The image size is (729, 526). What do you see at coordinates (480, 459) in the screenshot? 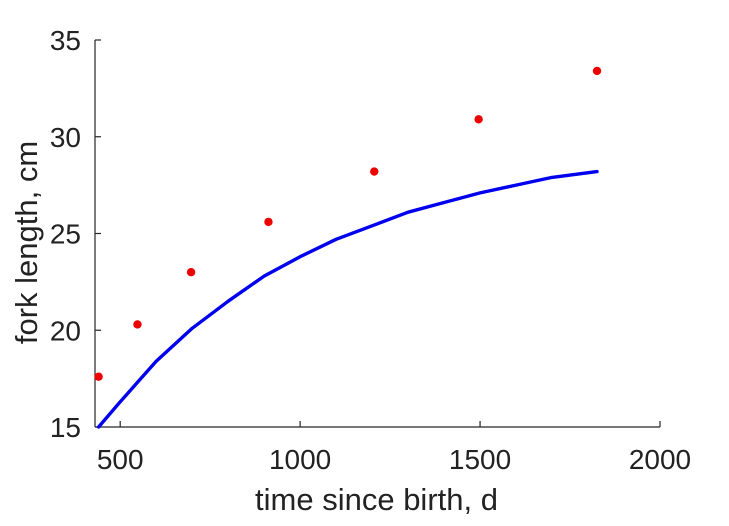
I see `x-tick-label: 1500` at bounding box center [480, 459].